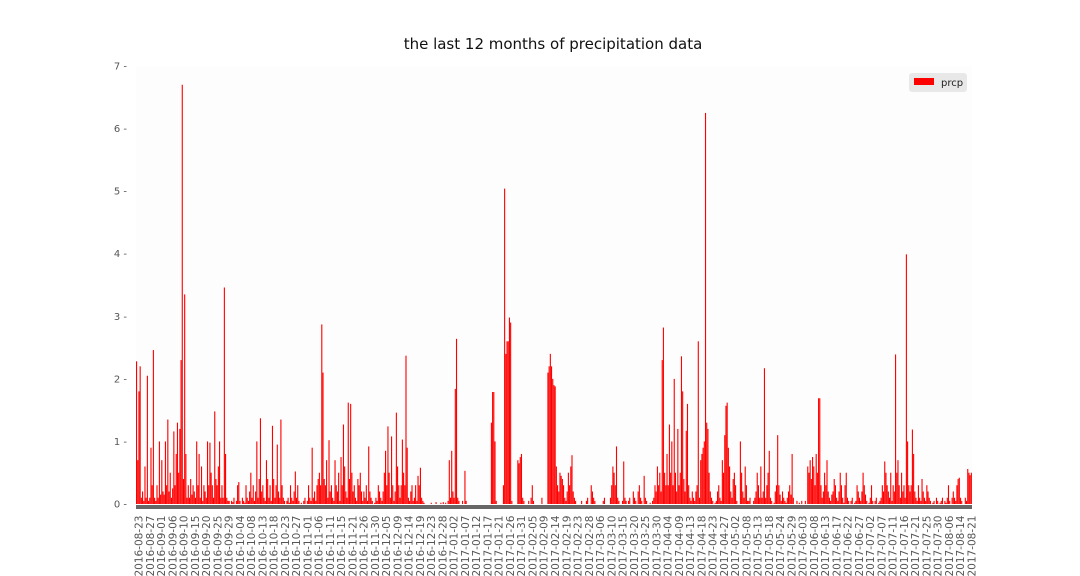 Image resolution: width=1080 pixels, height=576 pixels. I want to click on x-tick-label: 2017-02-28, so click(590, 546).